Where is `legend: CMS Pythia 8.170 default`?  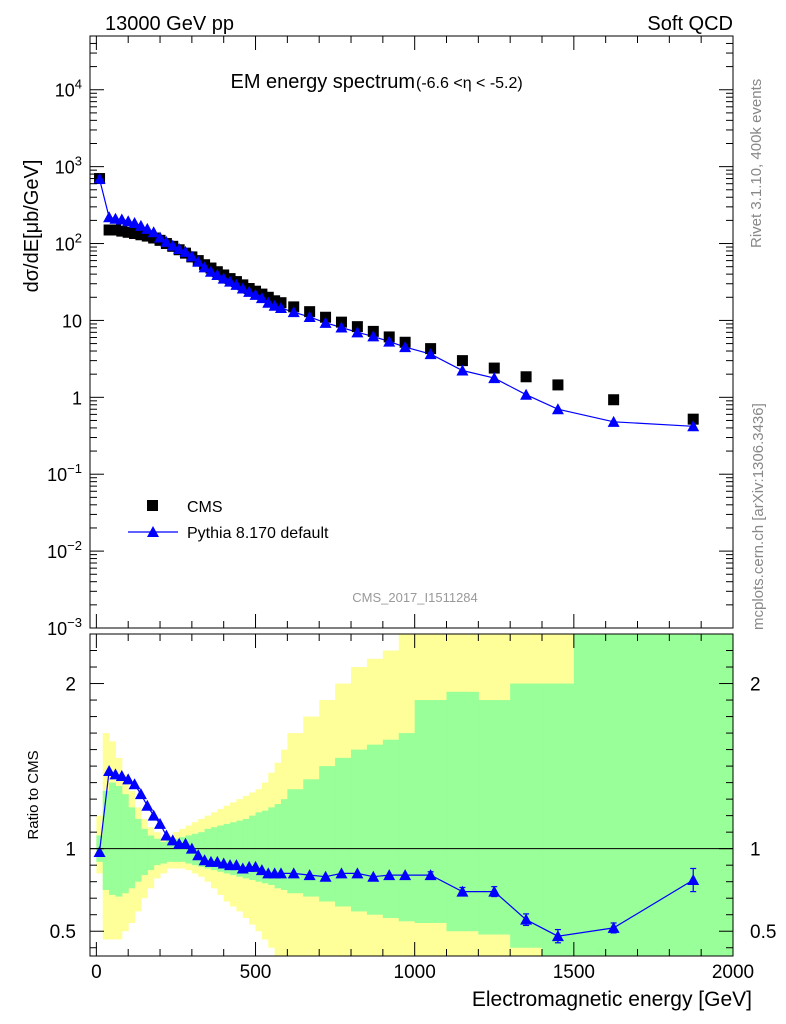
legend: CMS Pythia 8.170 default is located at coordinates (228, 520).